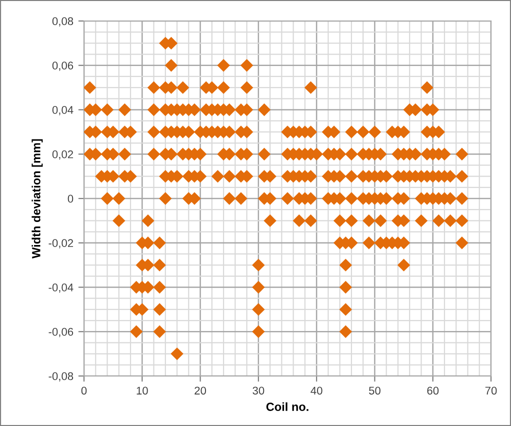  I want to click on y-tick-label: 0,08, so click(63, 21).